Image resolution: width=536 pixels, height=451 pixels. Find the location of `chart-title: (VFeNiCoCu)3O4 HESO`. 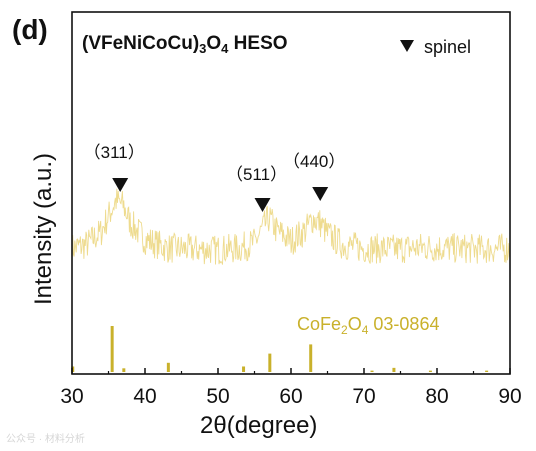

chart-title: (VFeNiCoCu)3O4 HESO is located at coordinates (185, 44).